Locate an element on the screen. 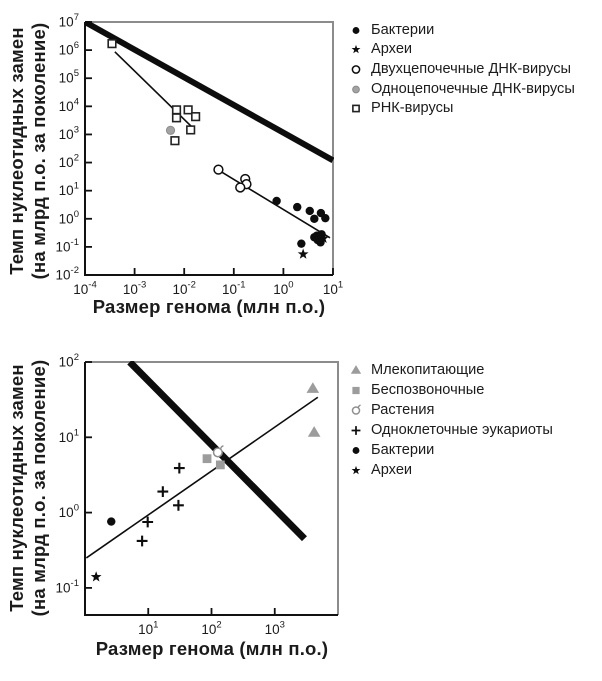 The image size is (602, 681). x-tick-label: 10² is located at coordinates (211, 629).